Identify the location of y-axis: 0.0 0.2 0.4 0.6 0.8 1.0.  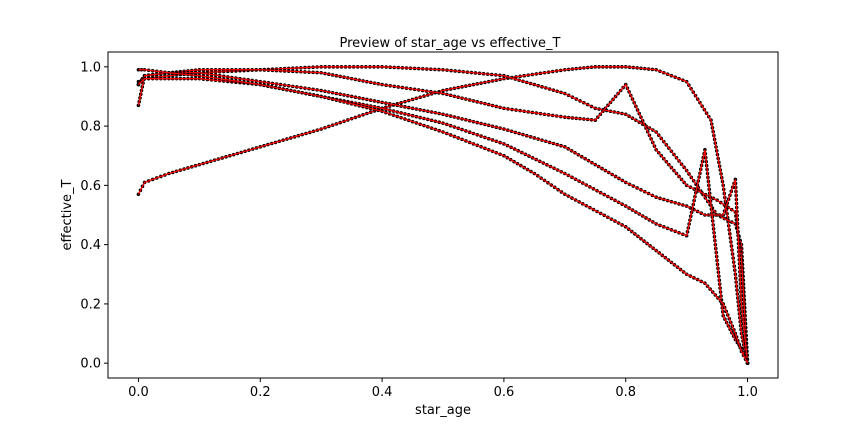
(94, 216).